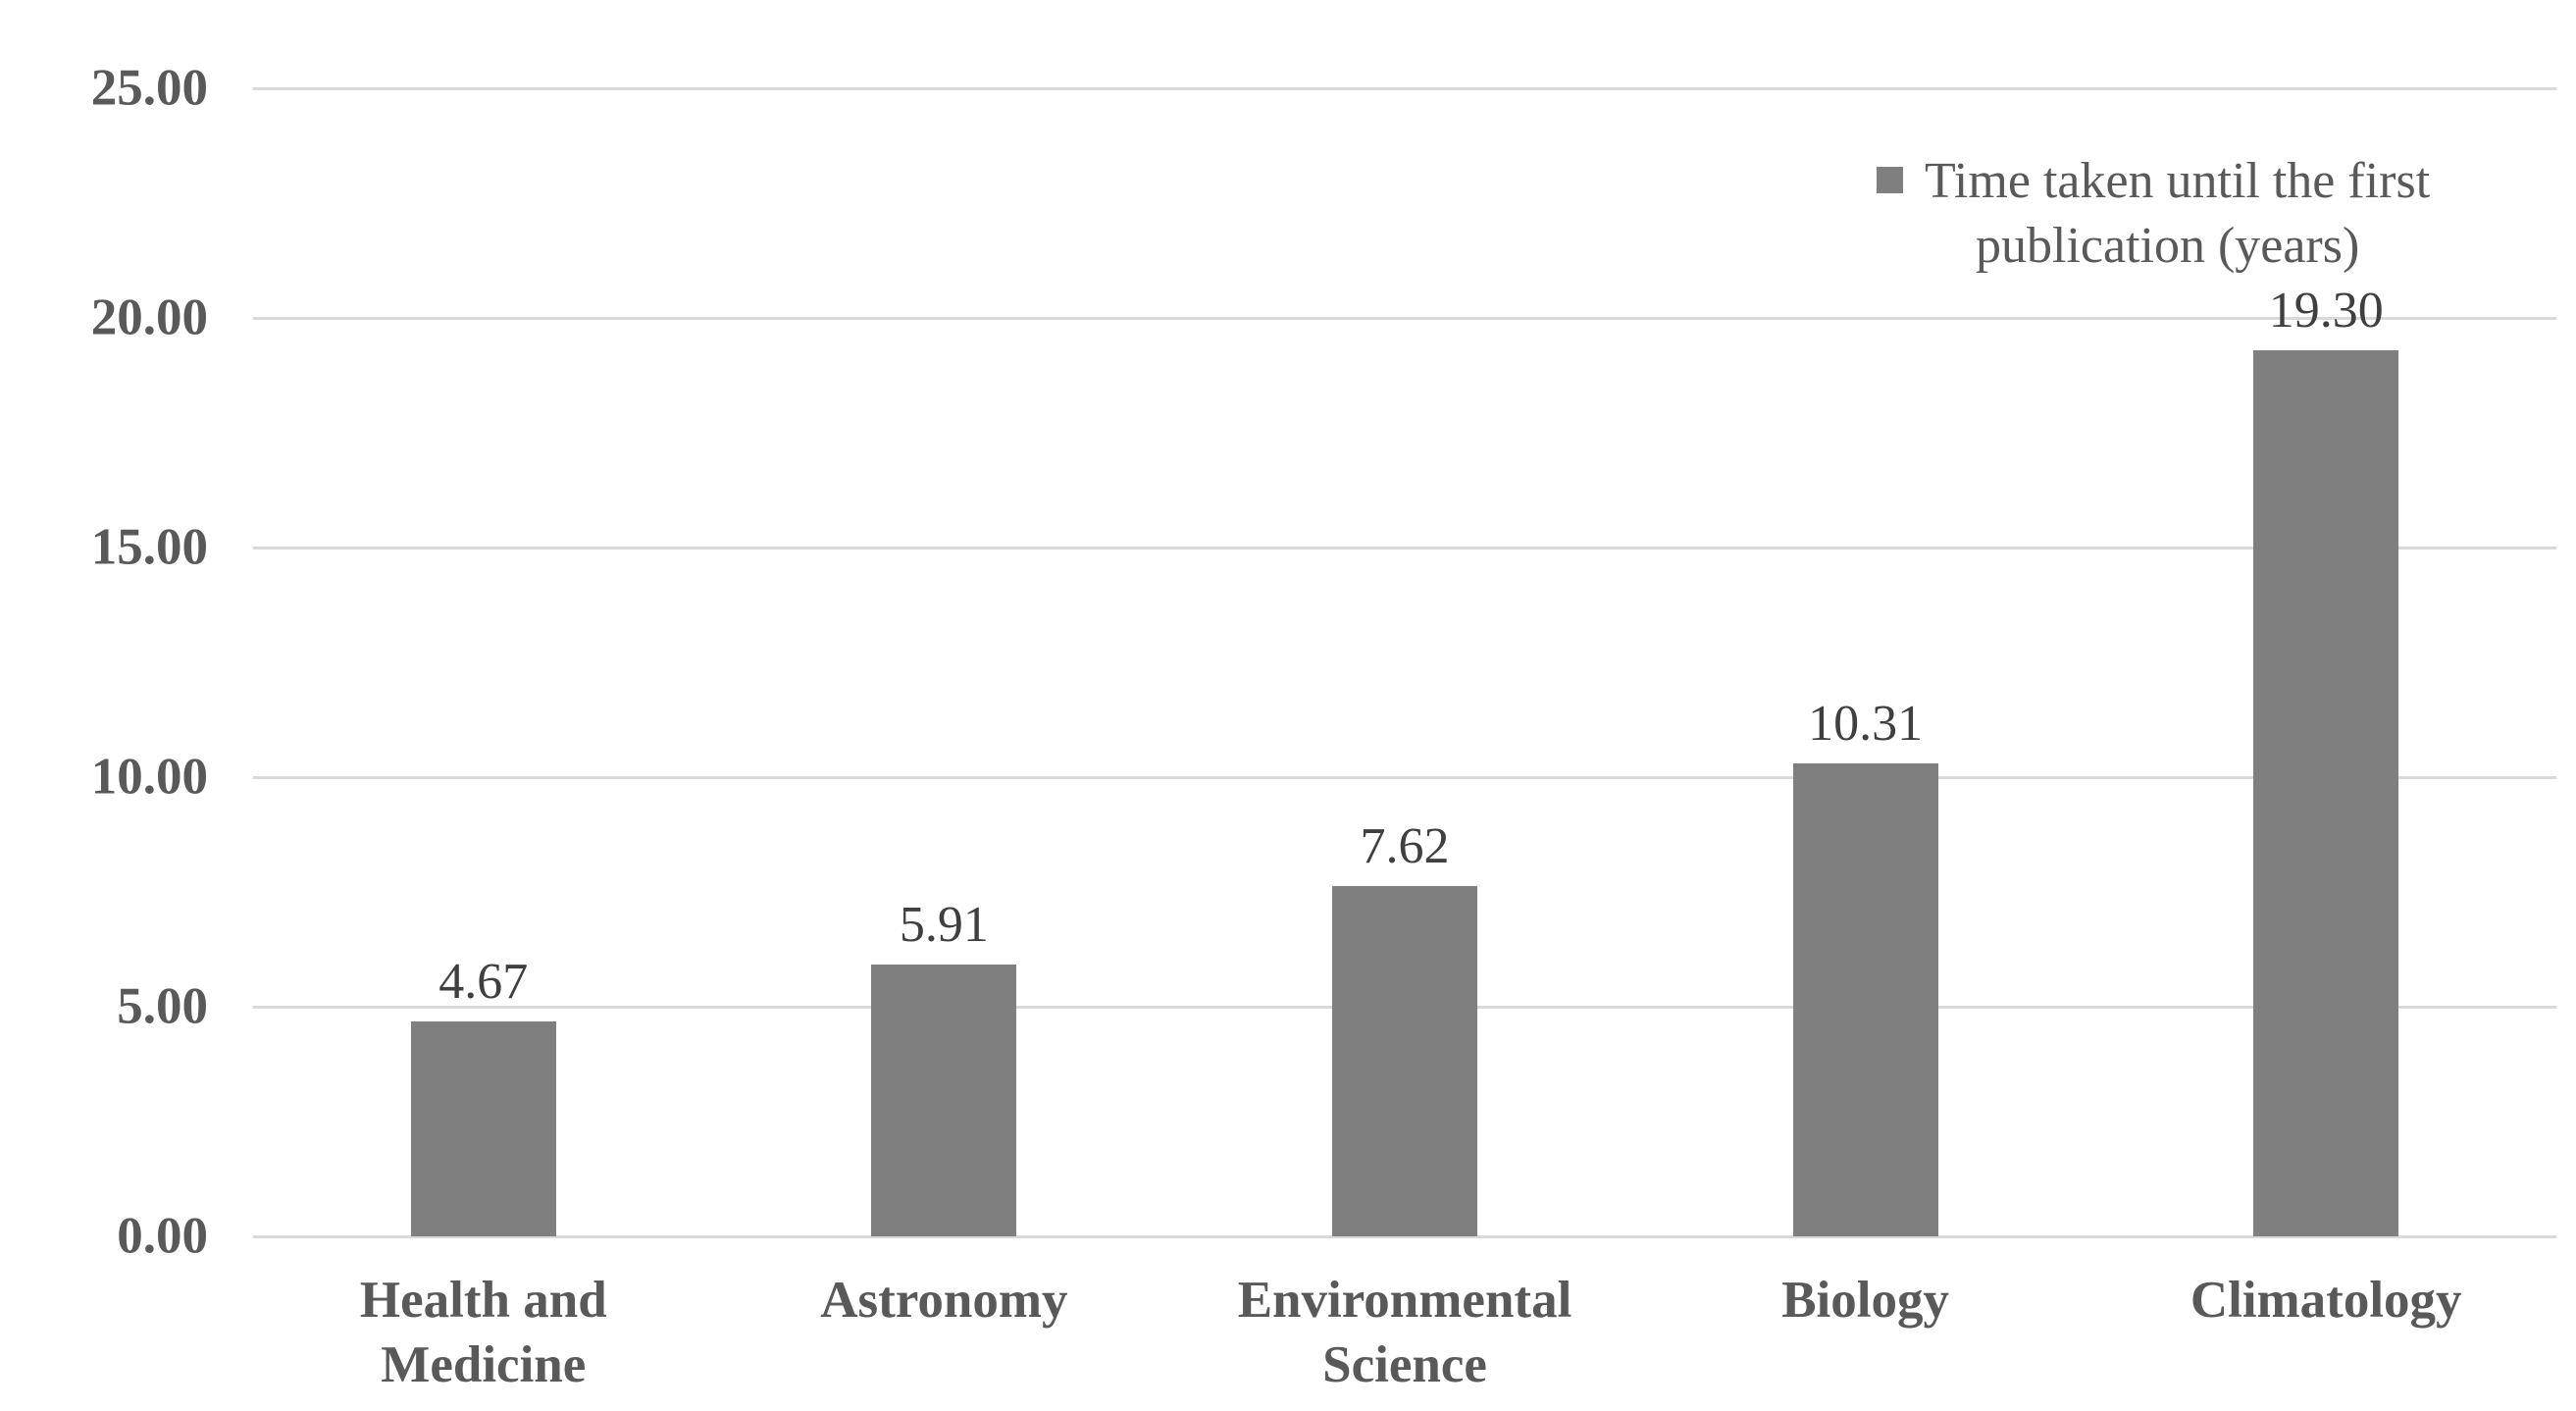 Image resolution: width=2576 pixels, height=1411 pixels. I want to click on gridline-20.00, so click(1404, 318).